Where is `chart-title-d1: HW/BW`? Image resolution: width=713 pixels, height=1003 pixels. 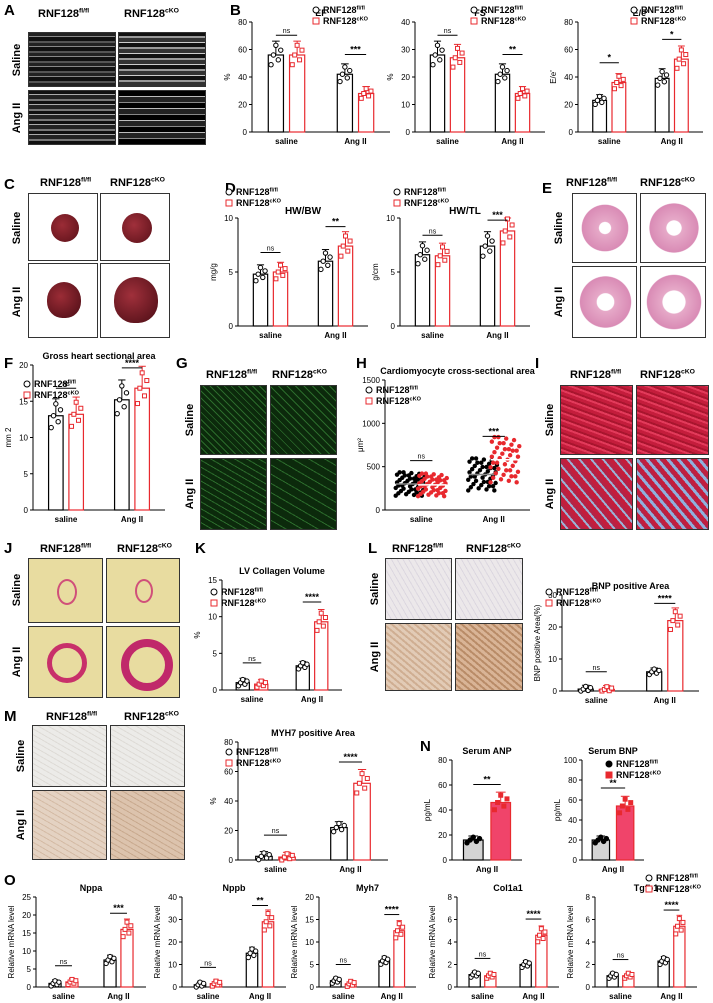 chart-title-d1: HW/BW is located at coordinates (303, 211).